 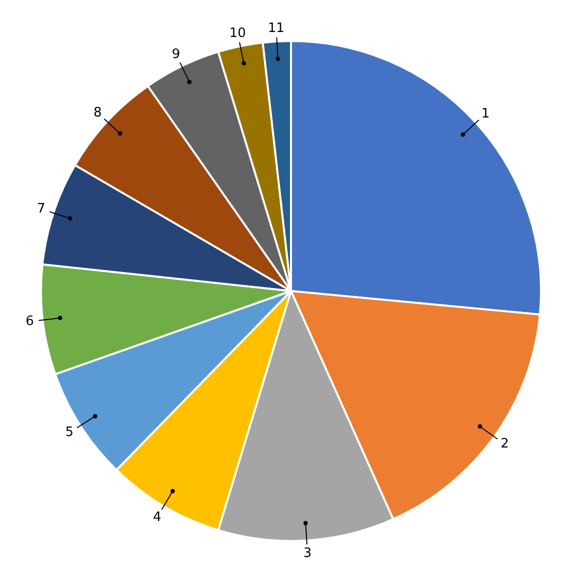 What do you see at coordinates (97, 112) in the screenshot?
I see `slice-label: 8` at bounding box center [97, 112].